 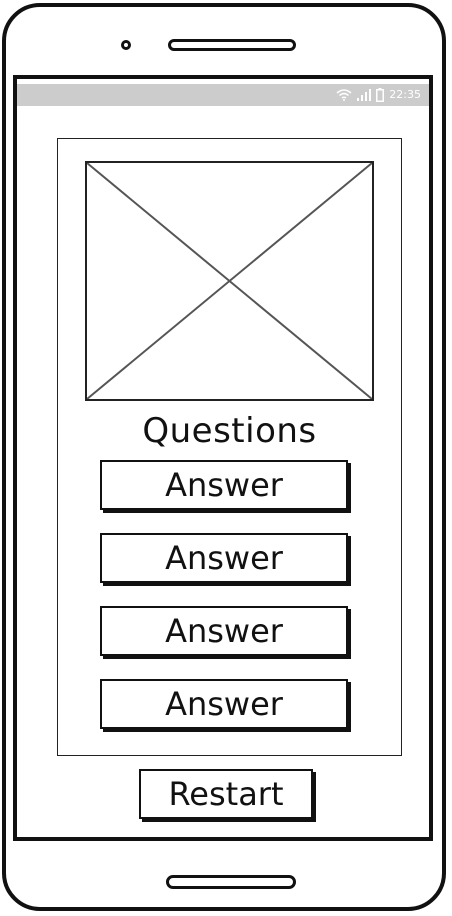 What do you see at coordinates (126, 45) in the screenshot?
I see `front-camera` at bounding box center [126, 45].